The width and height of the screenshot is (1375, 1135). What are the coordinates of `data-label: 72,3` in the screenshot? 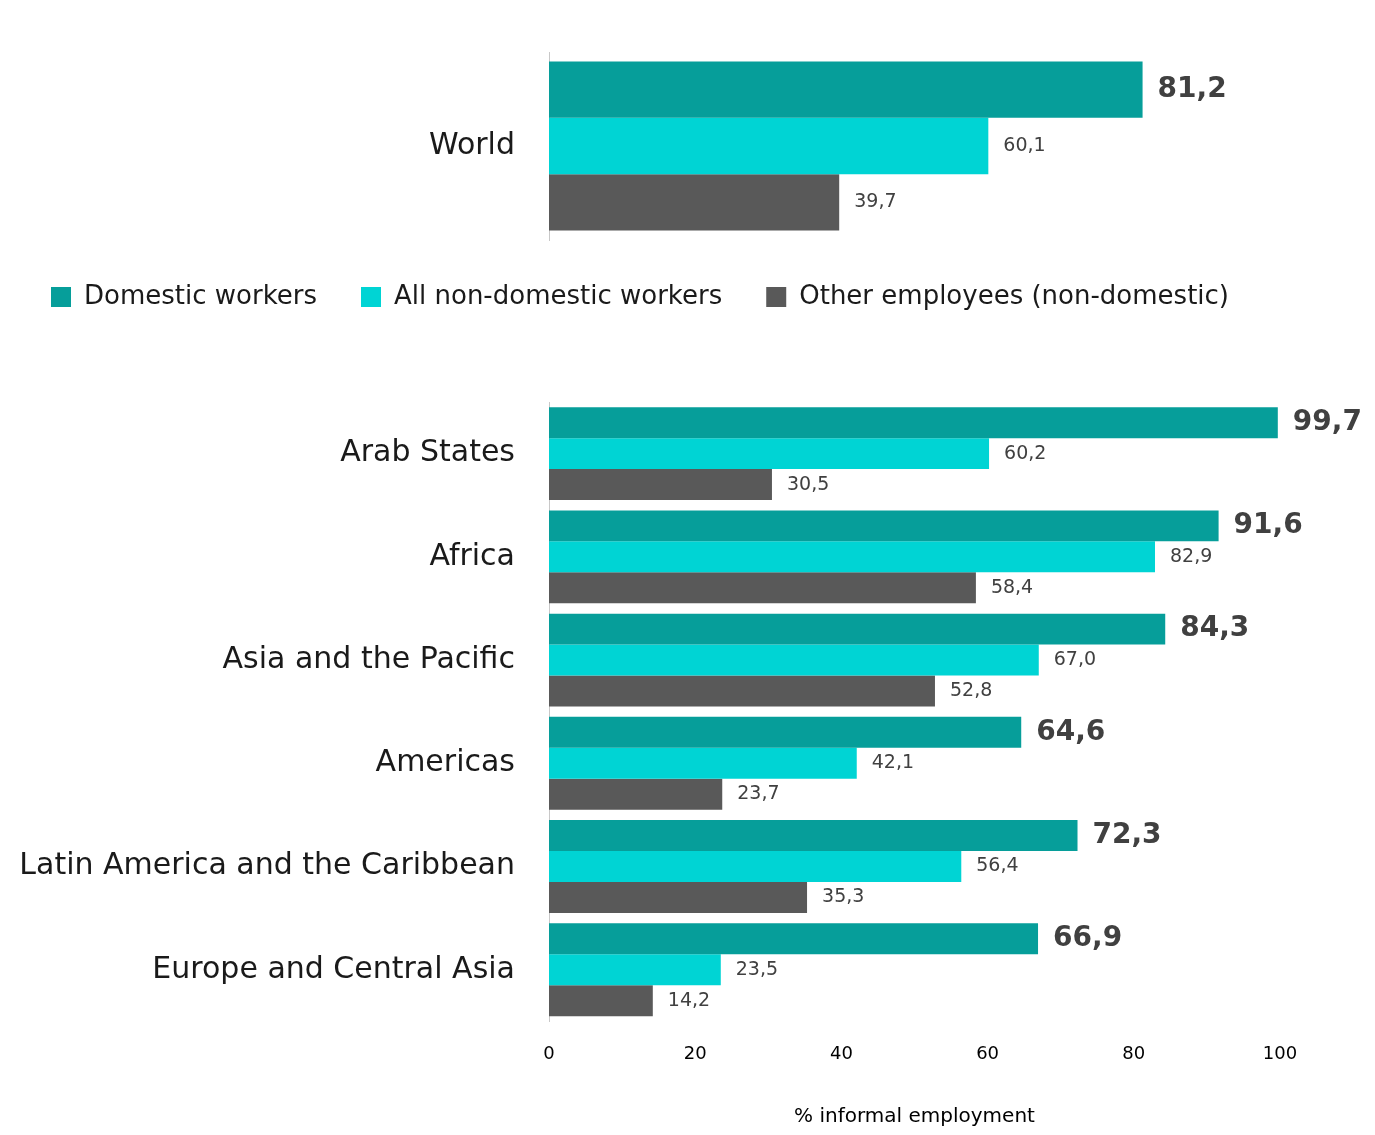 It's located at (1127, 833).